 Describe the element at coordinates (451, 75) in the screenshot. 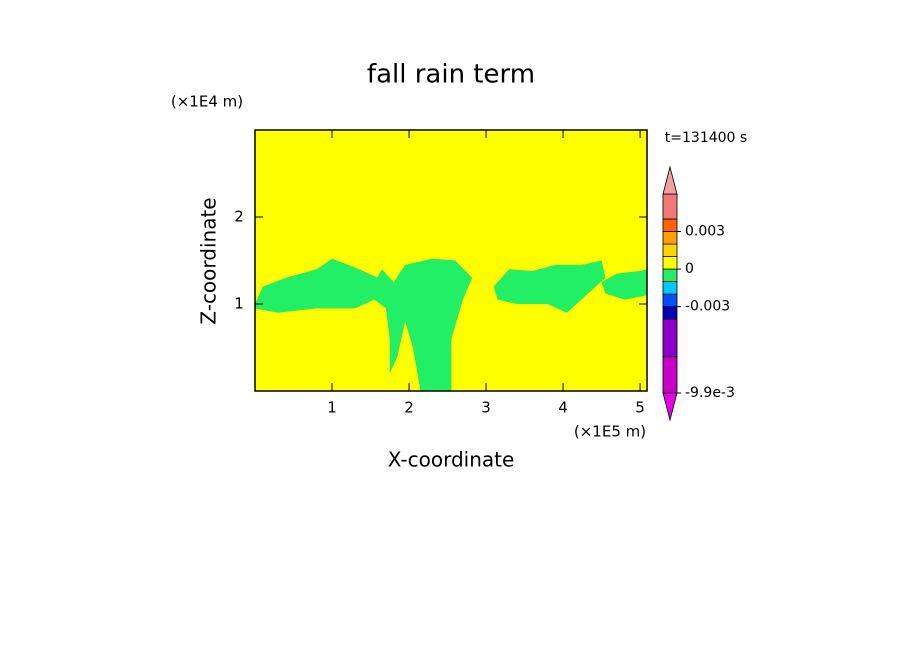

I see `chart-title: fall rain term` at that location.